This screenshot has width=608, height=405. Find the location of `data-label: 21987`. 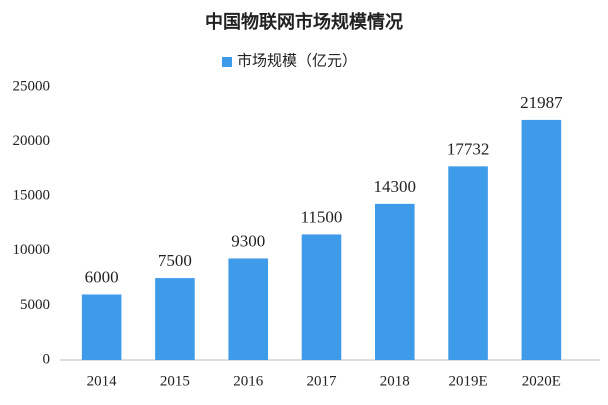

data-label: 21987 is located at coordinates (541, 102).